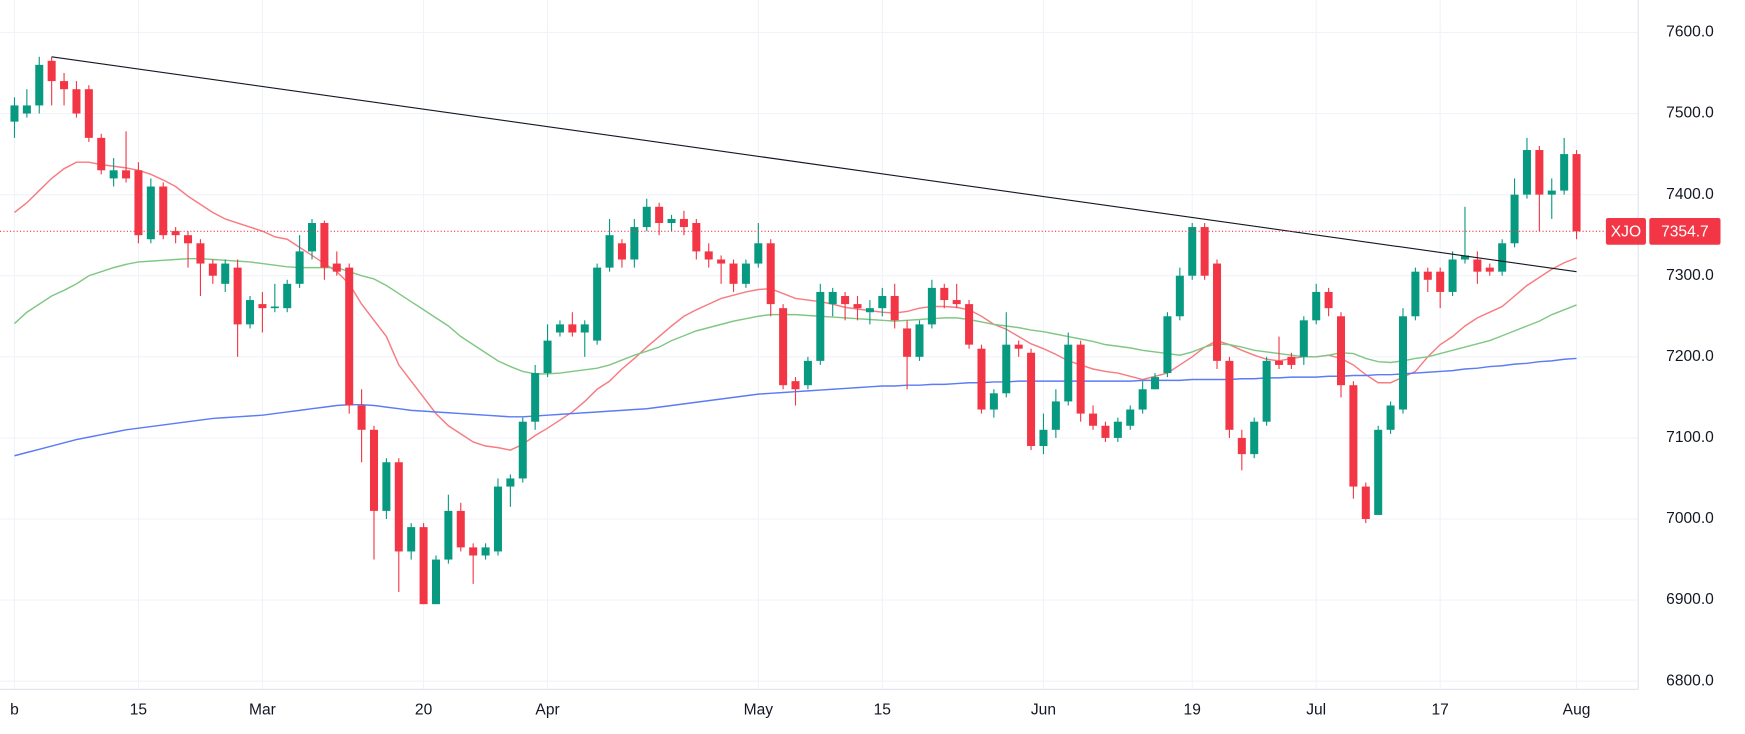 This screenshot has width=1745, height=734. Describe the element at coordinates (547, 710) in the screenshot. I see `x-tick-label: Apr` at that location.